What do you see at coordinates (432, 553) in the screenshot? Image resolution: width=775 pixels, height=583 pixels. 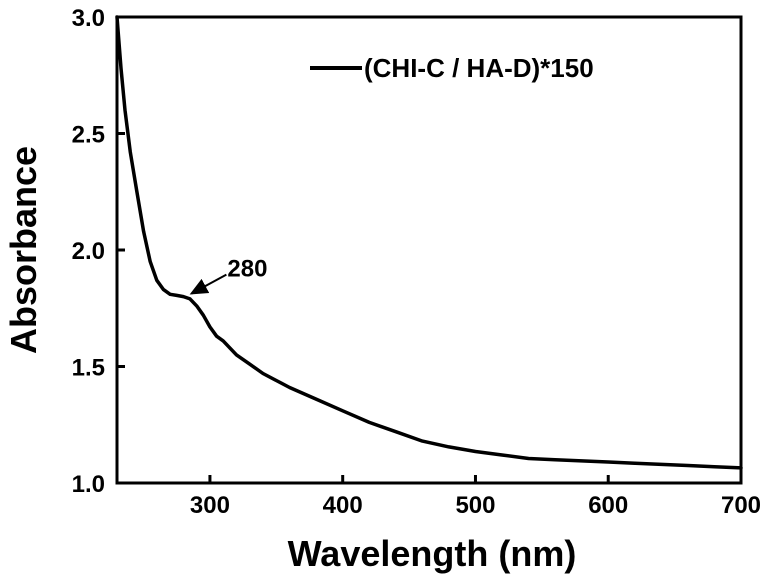 I see `x-axis-title: Wavelength (nm)` at bounding box center [432, 553].